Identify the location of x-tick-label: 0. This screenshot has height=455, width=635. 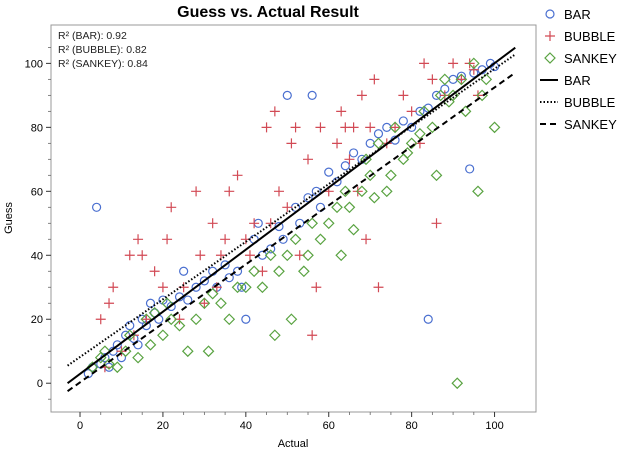
(80, 426).